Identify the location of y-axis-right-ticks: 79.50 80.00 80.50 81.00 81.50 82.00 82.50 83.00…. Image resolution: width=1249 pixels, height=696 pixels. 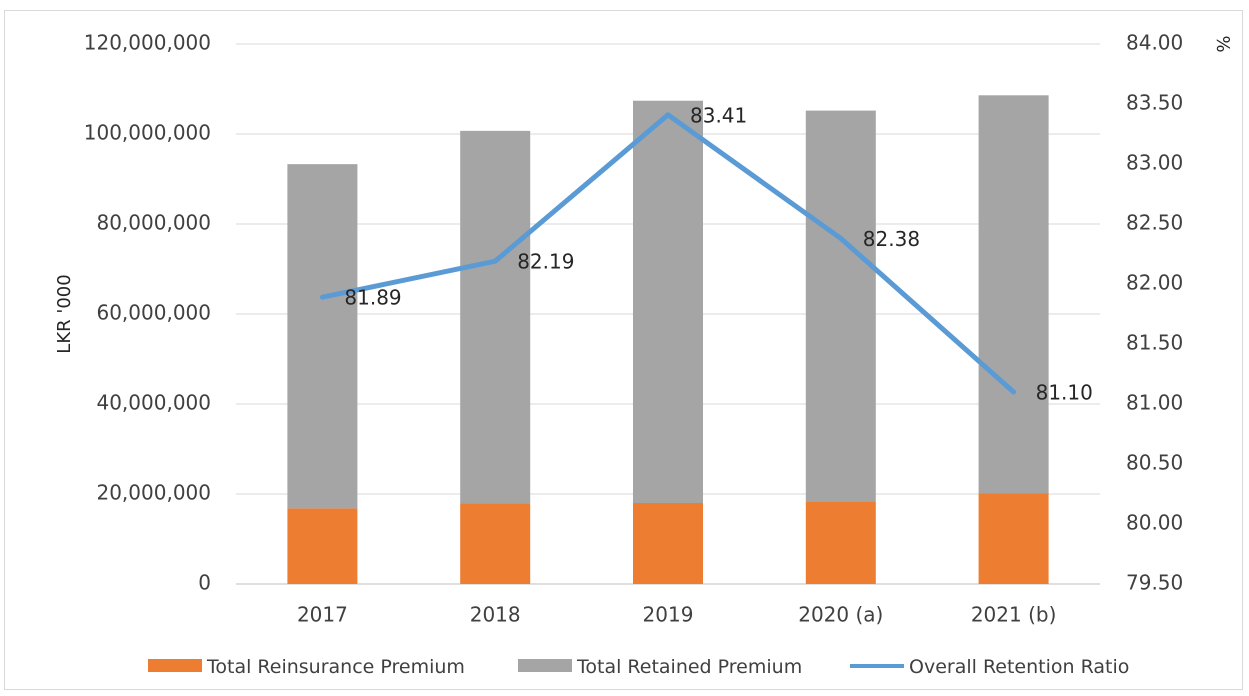
(1154, 313).